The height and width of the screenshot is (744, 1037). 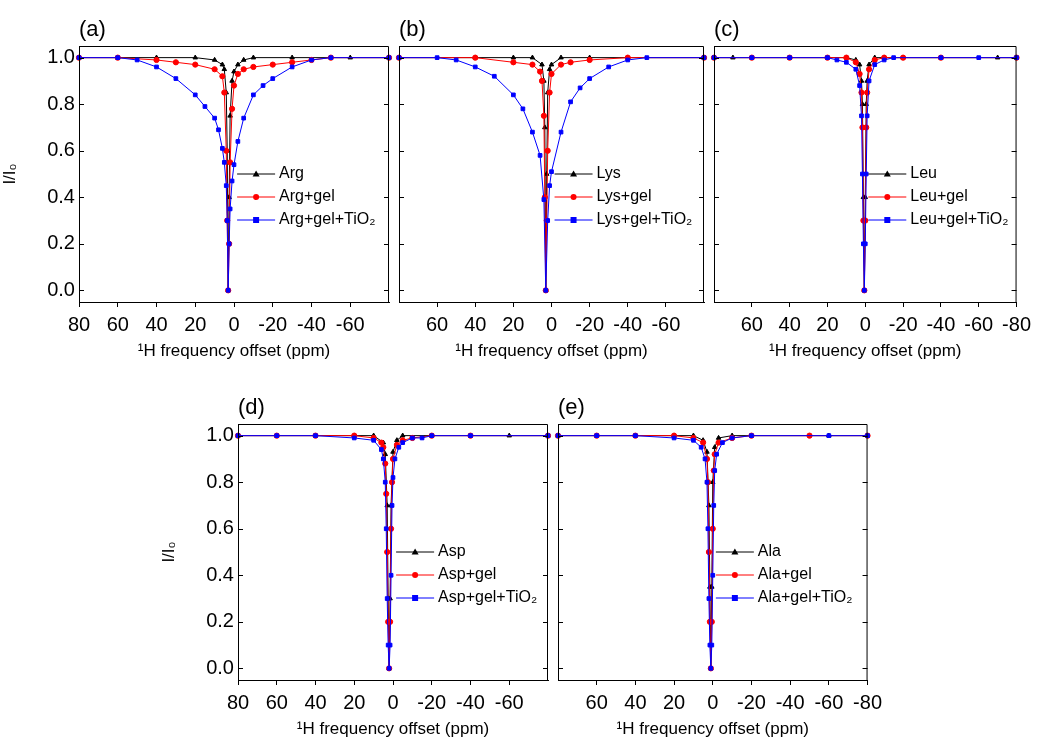 I want to click on legend-label: Lys+gel+TiO₂, so click(x=644, y=219).